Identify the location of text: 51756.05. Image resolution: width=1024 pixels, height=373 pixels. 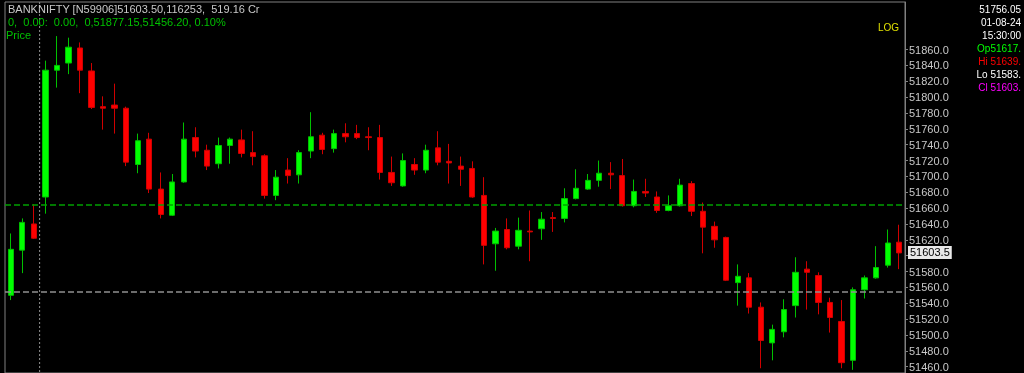
(1000, 9).